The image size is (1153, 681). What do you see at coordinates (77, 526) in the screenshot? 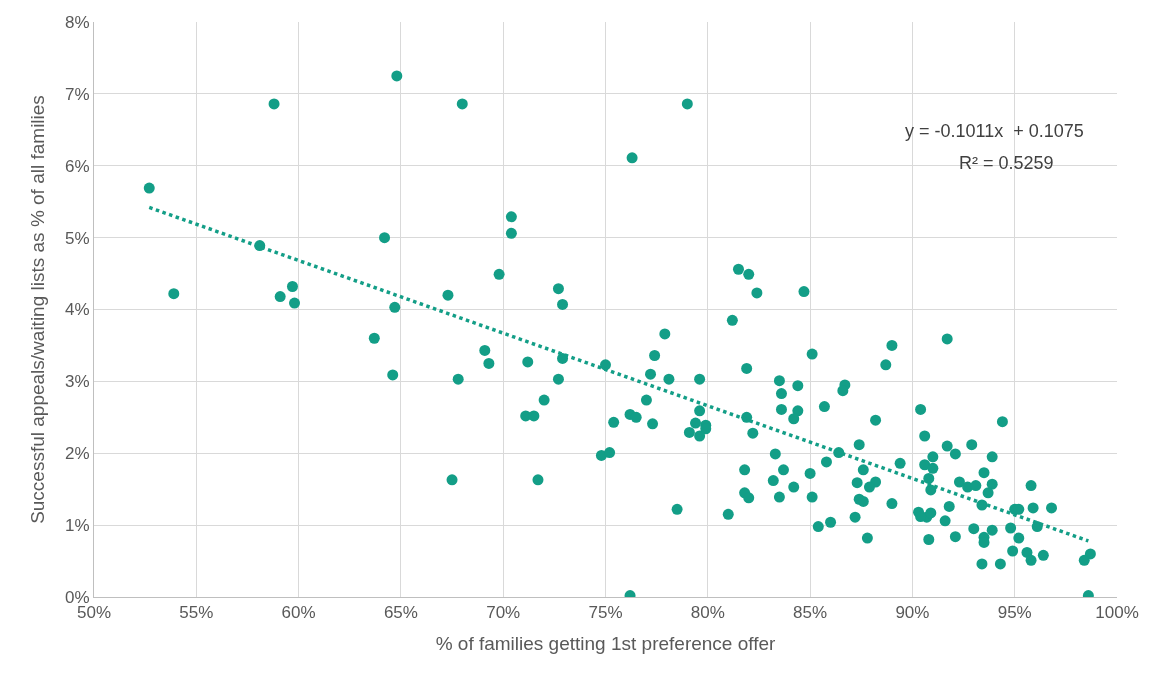
I see `y-tick-label: 1%` at bounding box center [77, 526].